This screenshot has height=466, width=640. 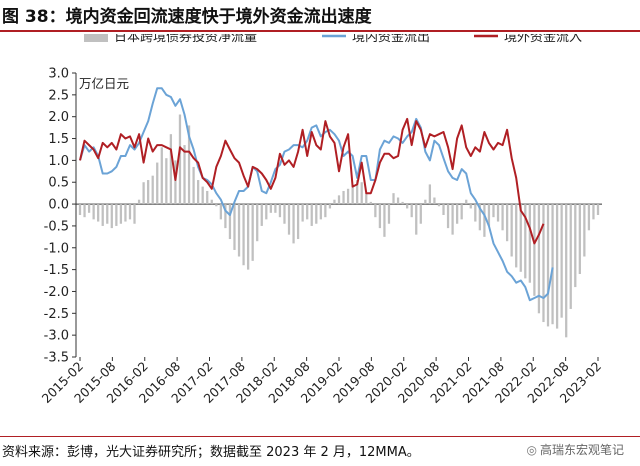 I want to click on wechat-icon: ◎, so click(x=531, y=450).